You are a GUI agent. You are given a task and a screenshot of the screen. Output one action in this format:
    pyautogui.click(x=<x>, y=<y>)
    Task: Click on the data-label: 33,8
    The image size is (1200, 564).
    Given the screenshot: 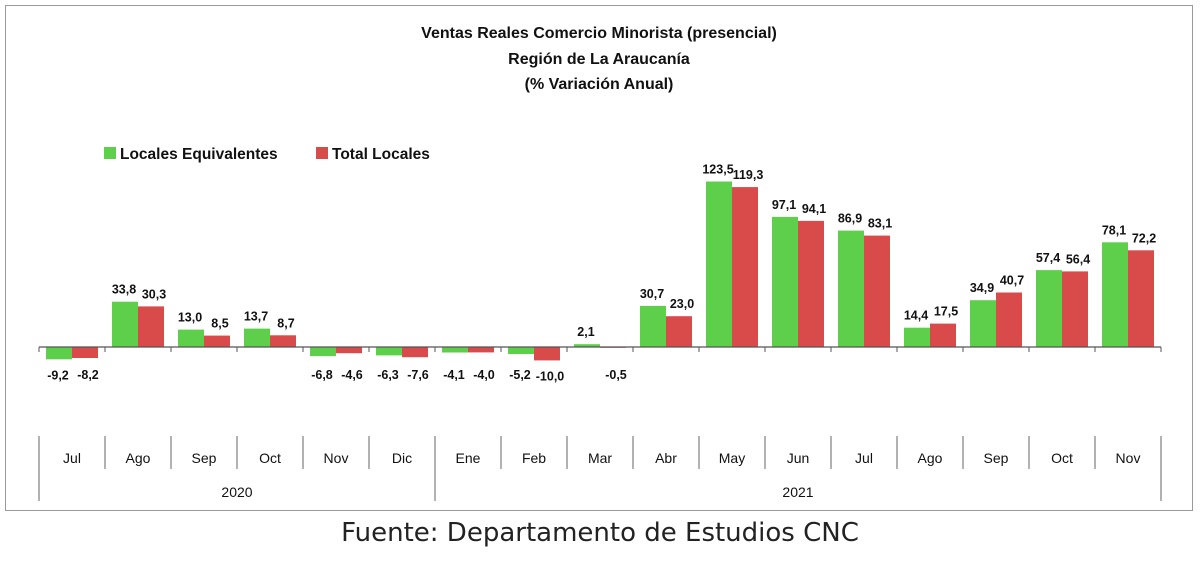 What is the action you would take?
    pyautogui.click(x=124, y=290)
    